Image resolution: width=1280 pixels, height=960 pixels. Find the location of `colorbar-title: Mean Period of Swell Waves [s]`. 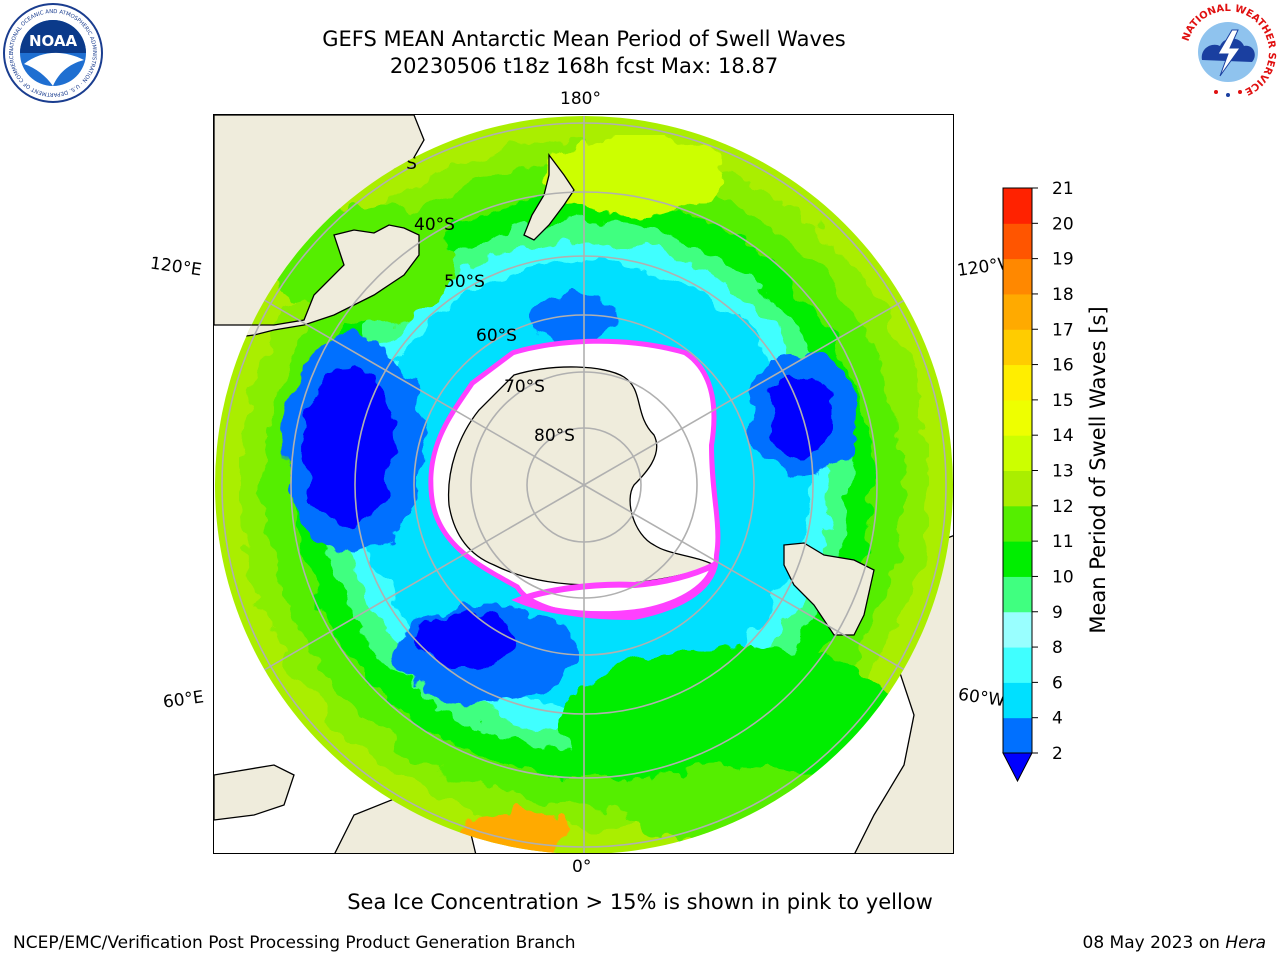

colorbar-title: Mean Period of Swell Waves [s] is located at coordinates (1098, 470).